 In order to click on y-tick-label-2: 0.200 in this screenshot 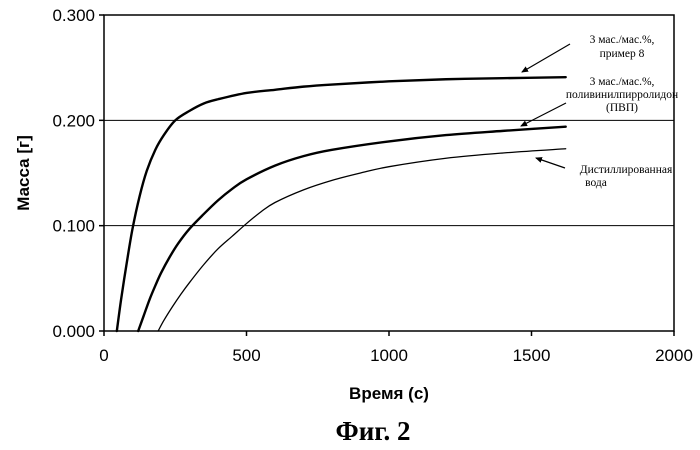, I will do `click(73, 120)`.